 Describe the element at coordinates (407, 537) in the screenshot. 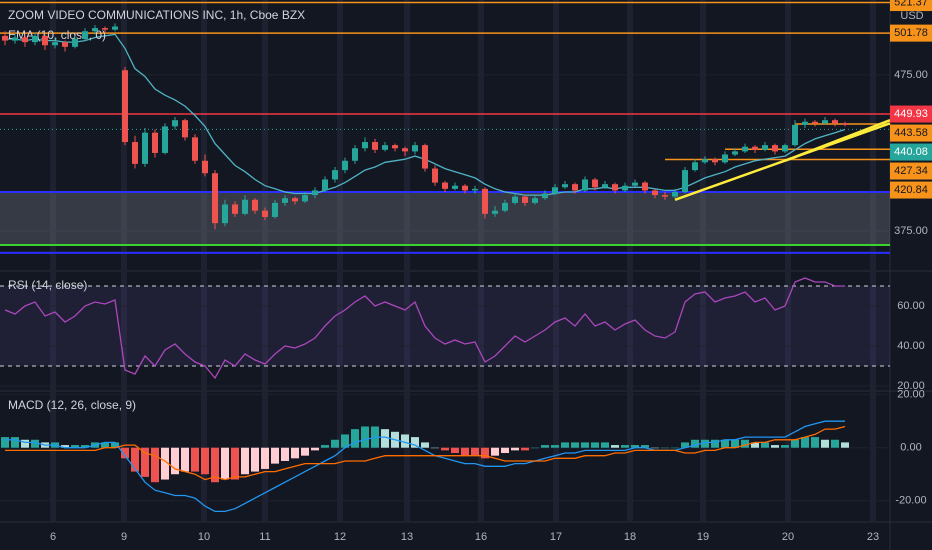

I see `x-tick-label: 13` at that location.